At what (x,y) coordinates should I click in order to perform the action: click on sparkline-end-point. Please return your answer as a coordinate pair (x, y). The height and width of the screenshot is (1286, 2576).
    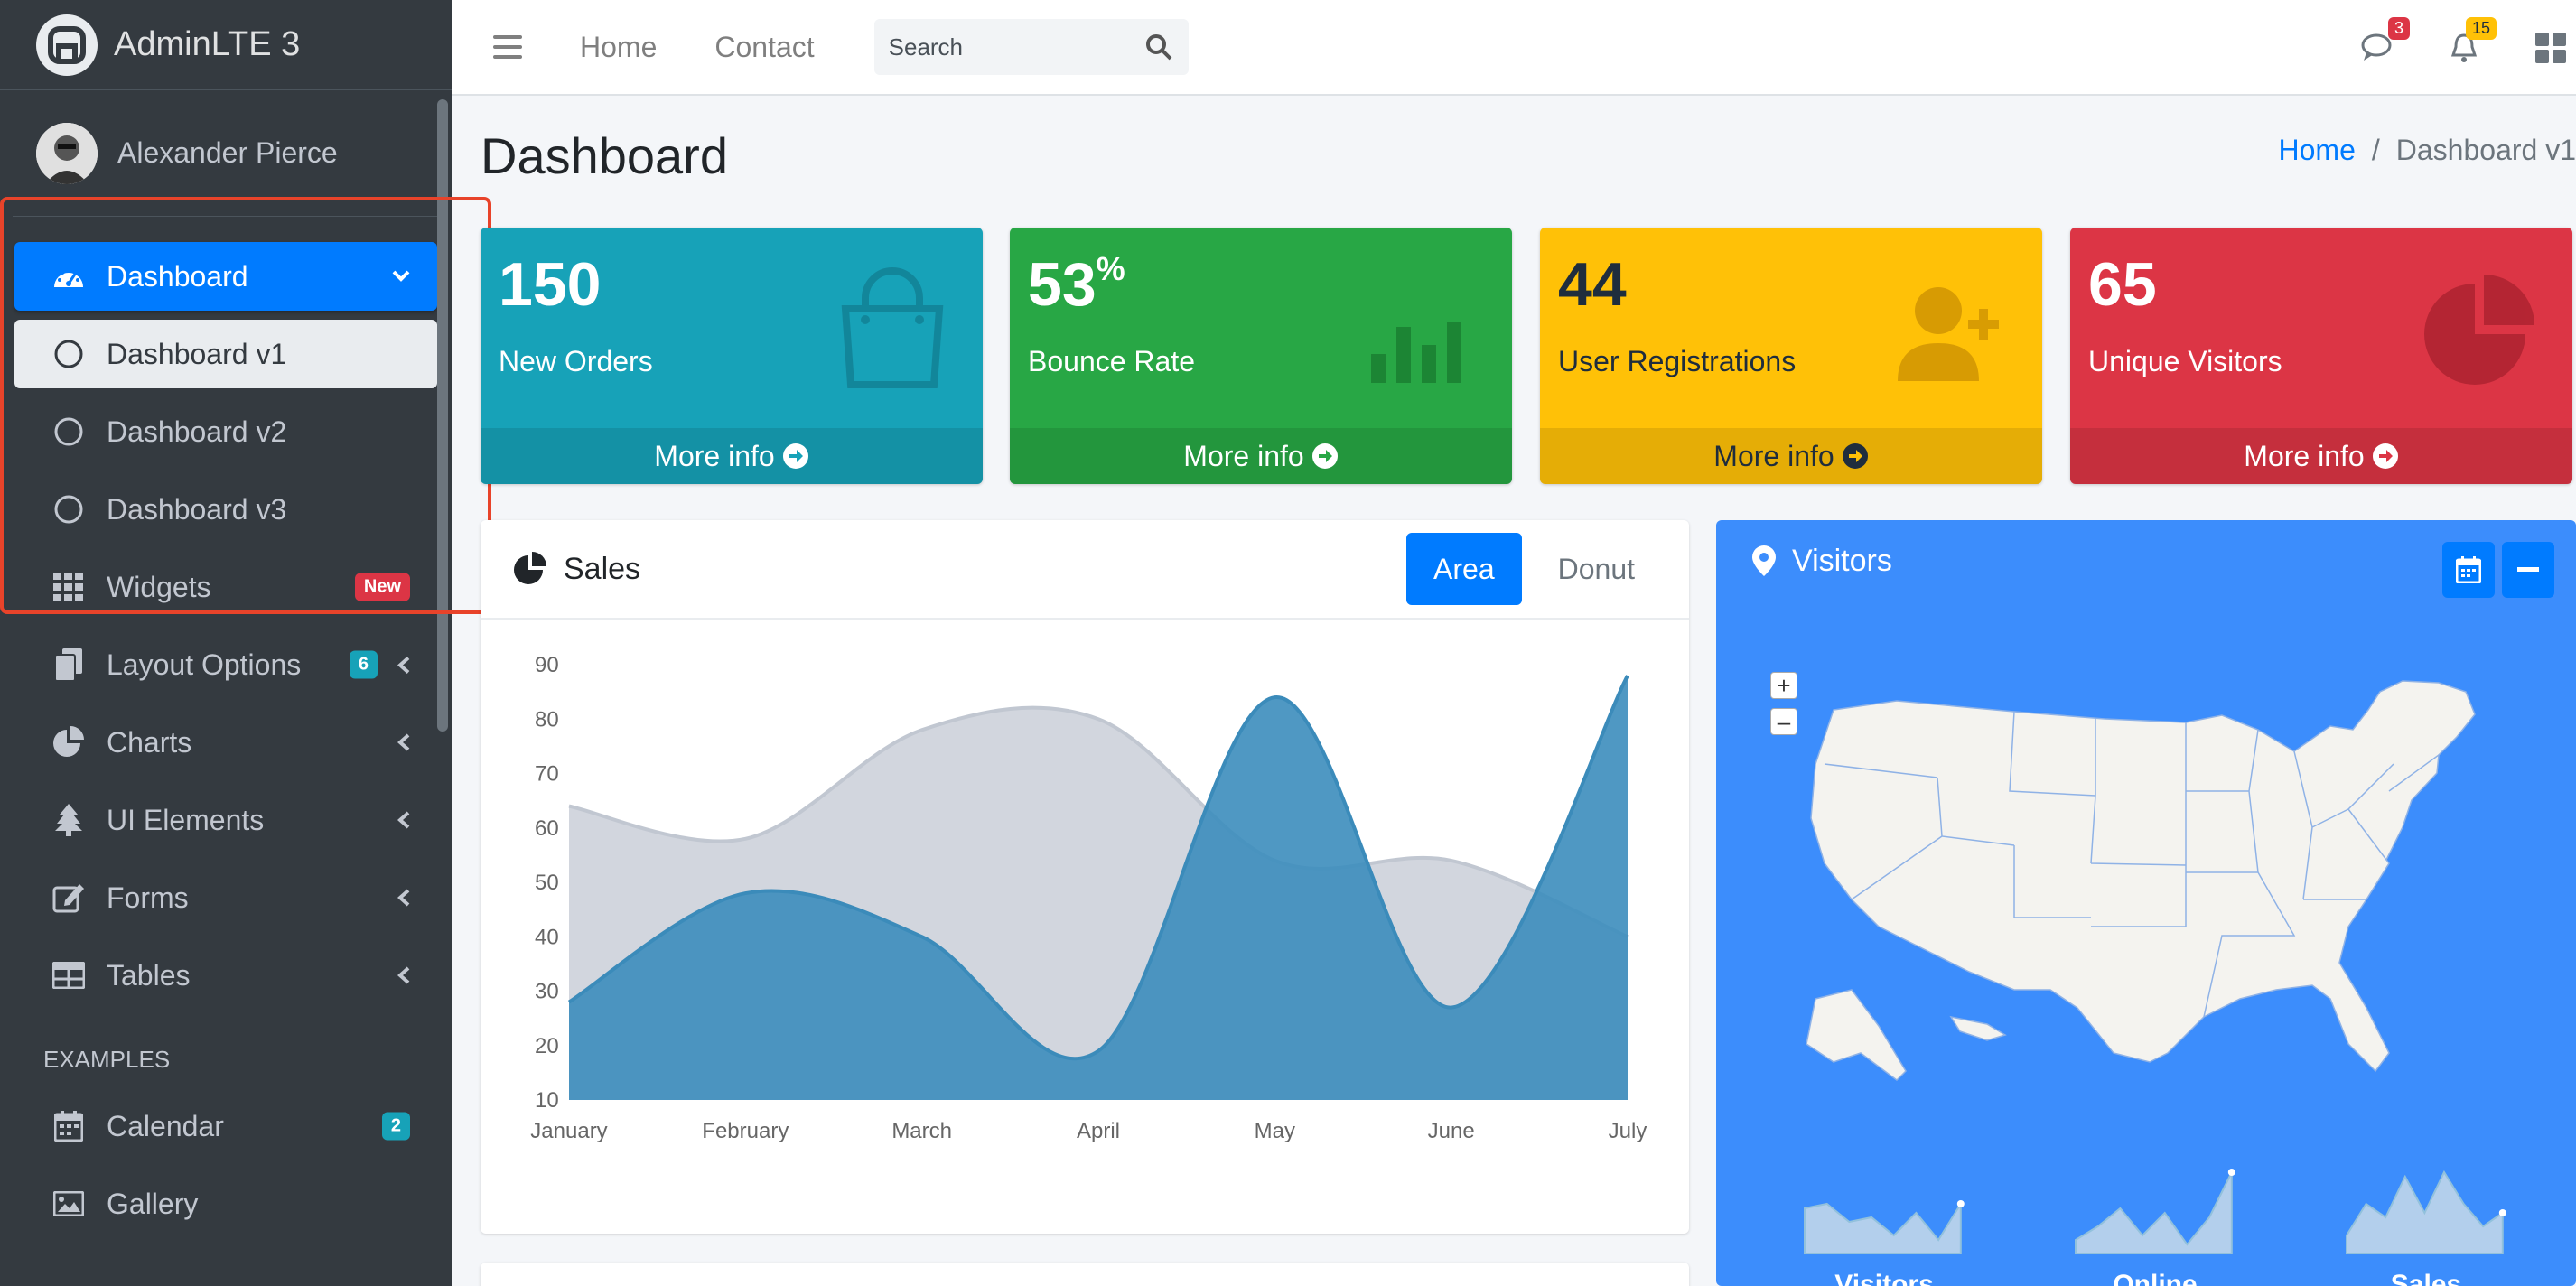
    Looking at the image, I should click on (2502, 1212).